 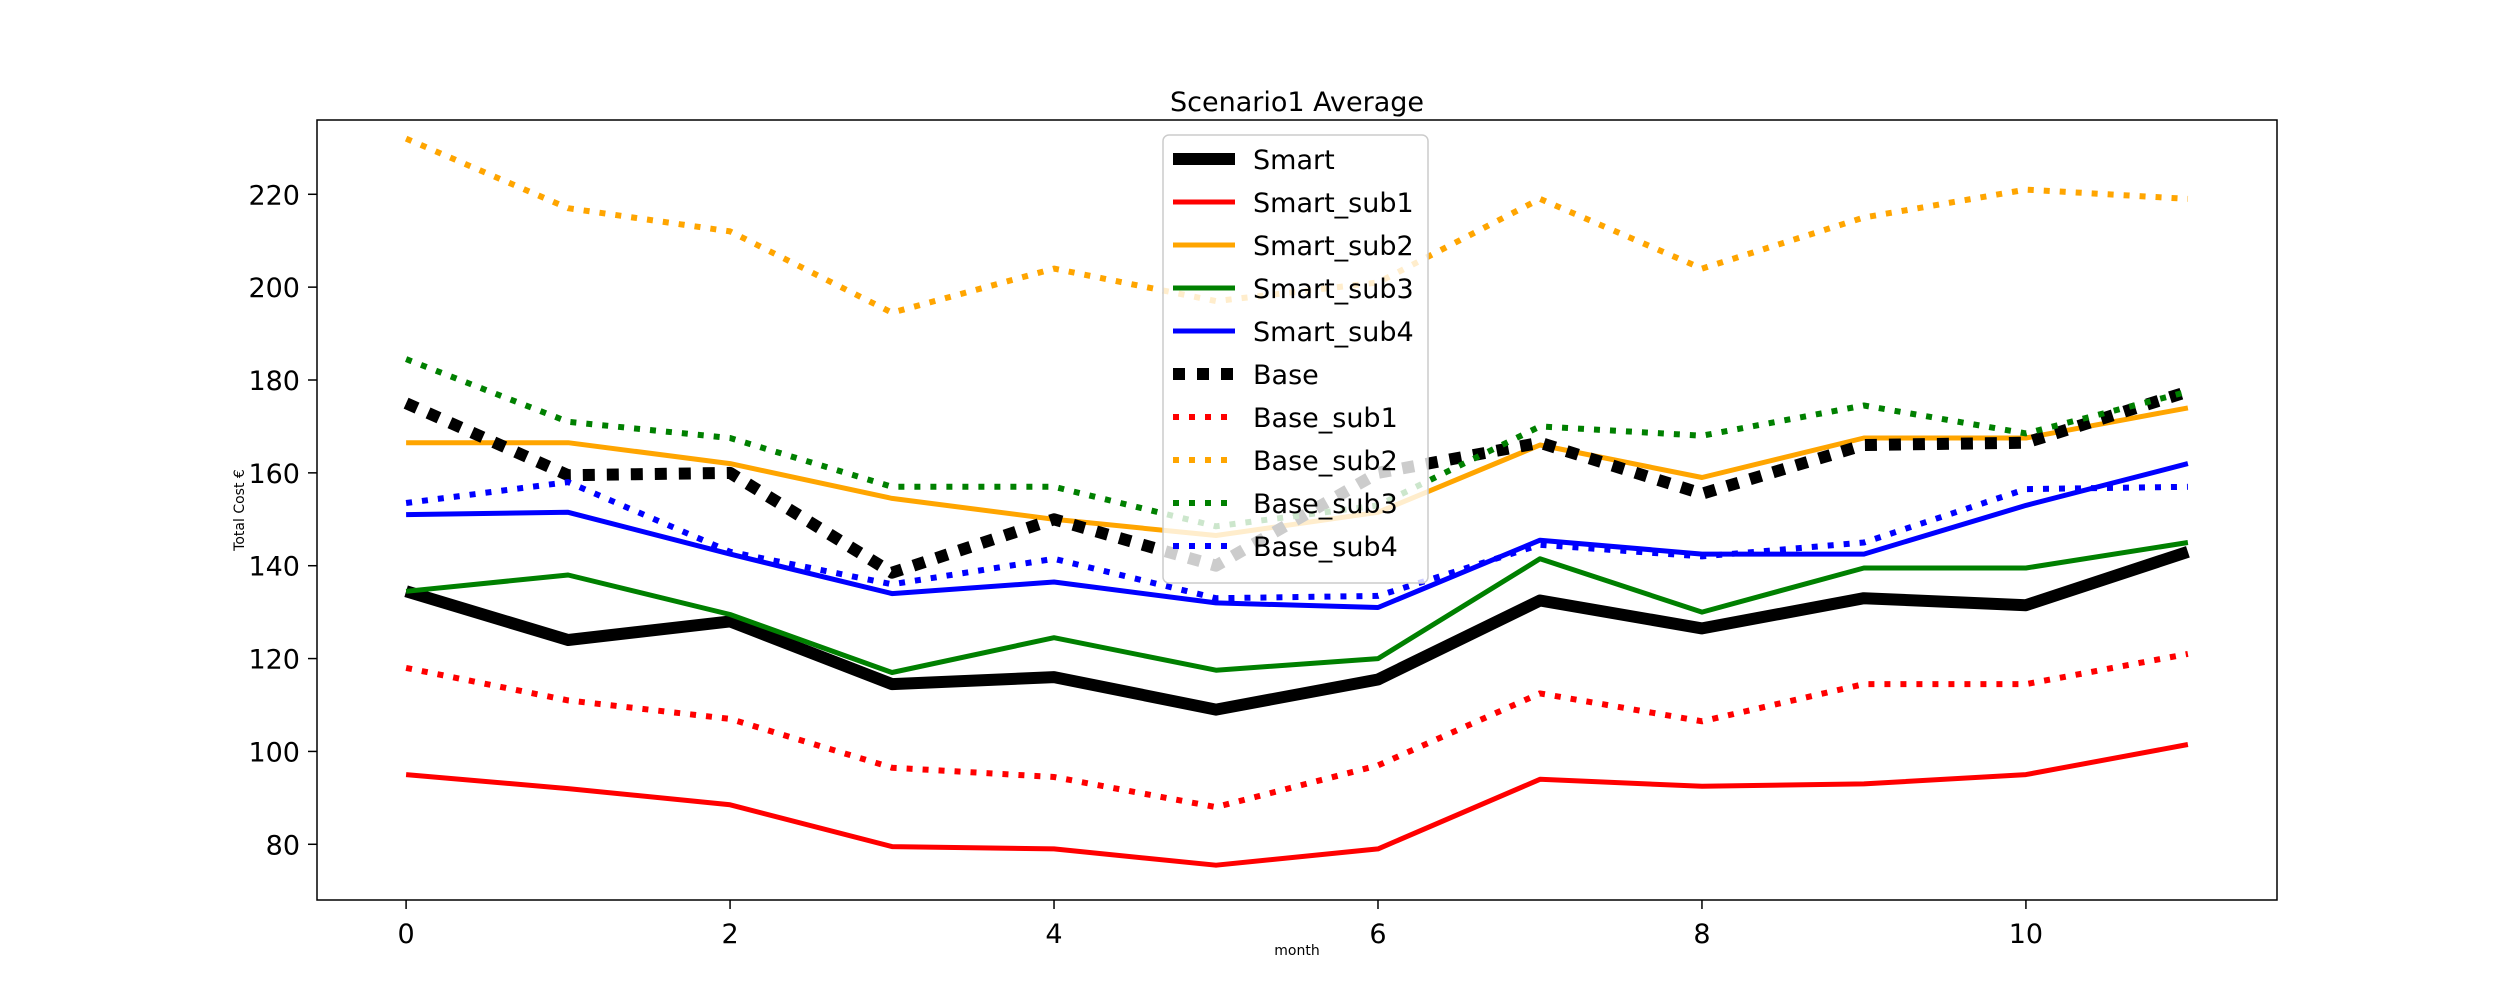 I want to click on series-line-base-sub4, so click(x=1296, y=540).